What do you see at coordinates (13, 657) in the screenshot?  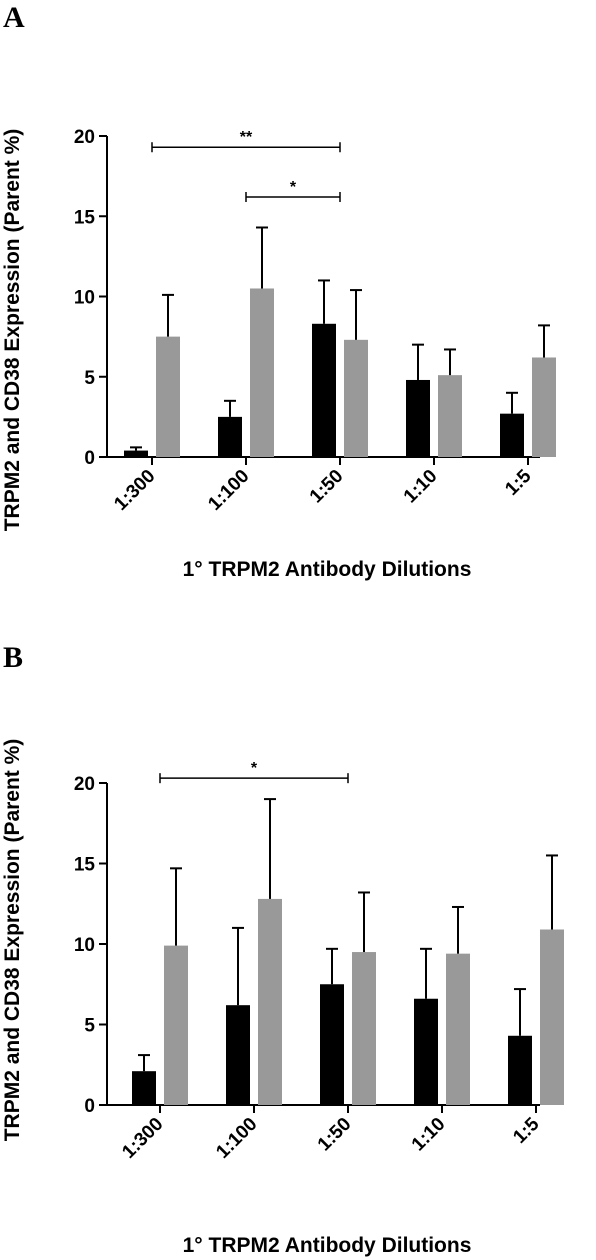 I see `panel-letter: B` at bounding box center [13, 657].